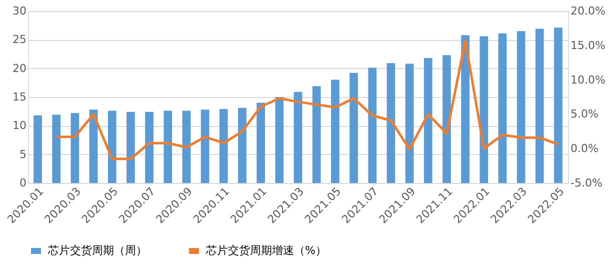  What do you see at coordinates (19, 39) in the screenshot?
I see `y-tick-label: 25` at bounding box center [19, 39].